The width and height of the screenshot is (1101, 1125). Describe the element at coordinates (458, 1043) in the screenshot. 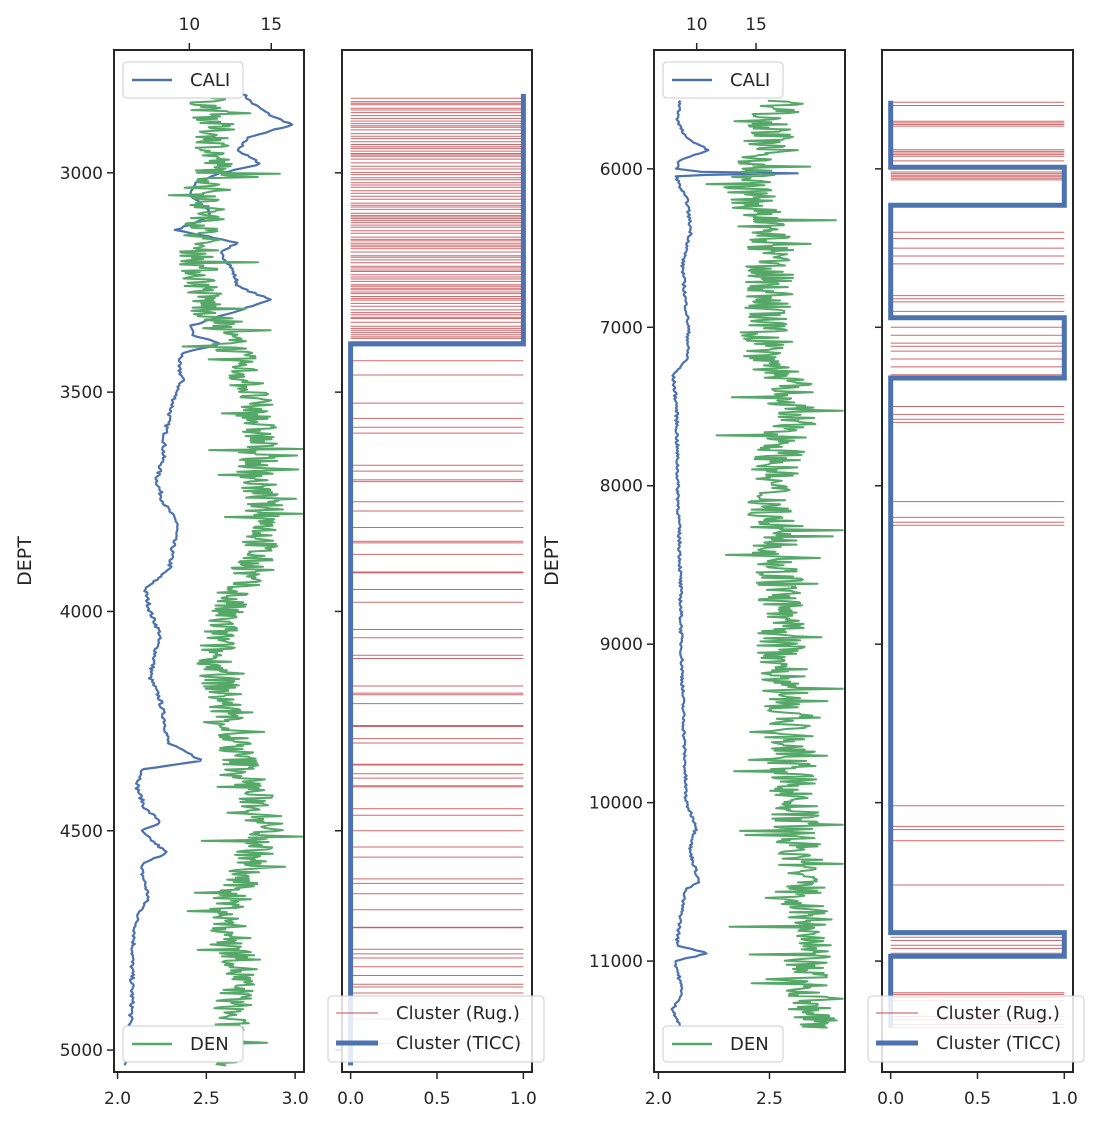

I see `left-ticc-legend-label: Cluster (TICC)` at that location.